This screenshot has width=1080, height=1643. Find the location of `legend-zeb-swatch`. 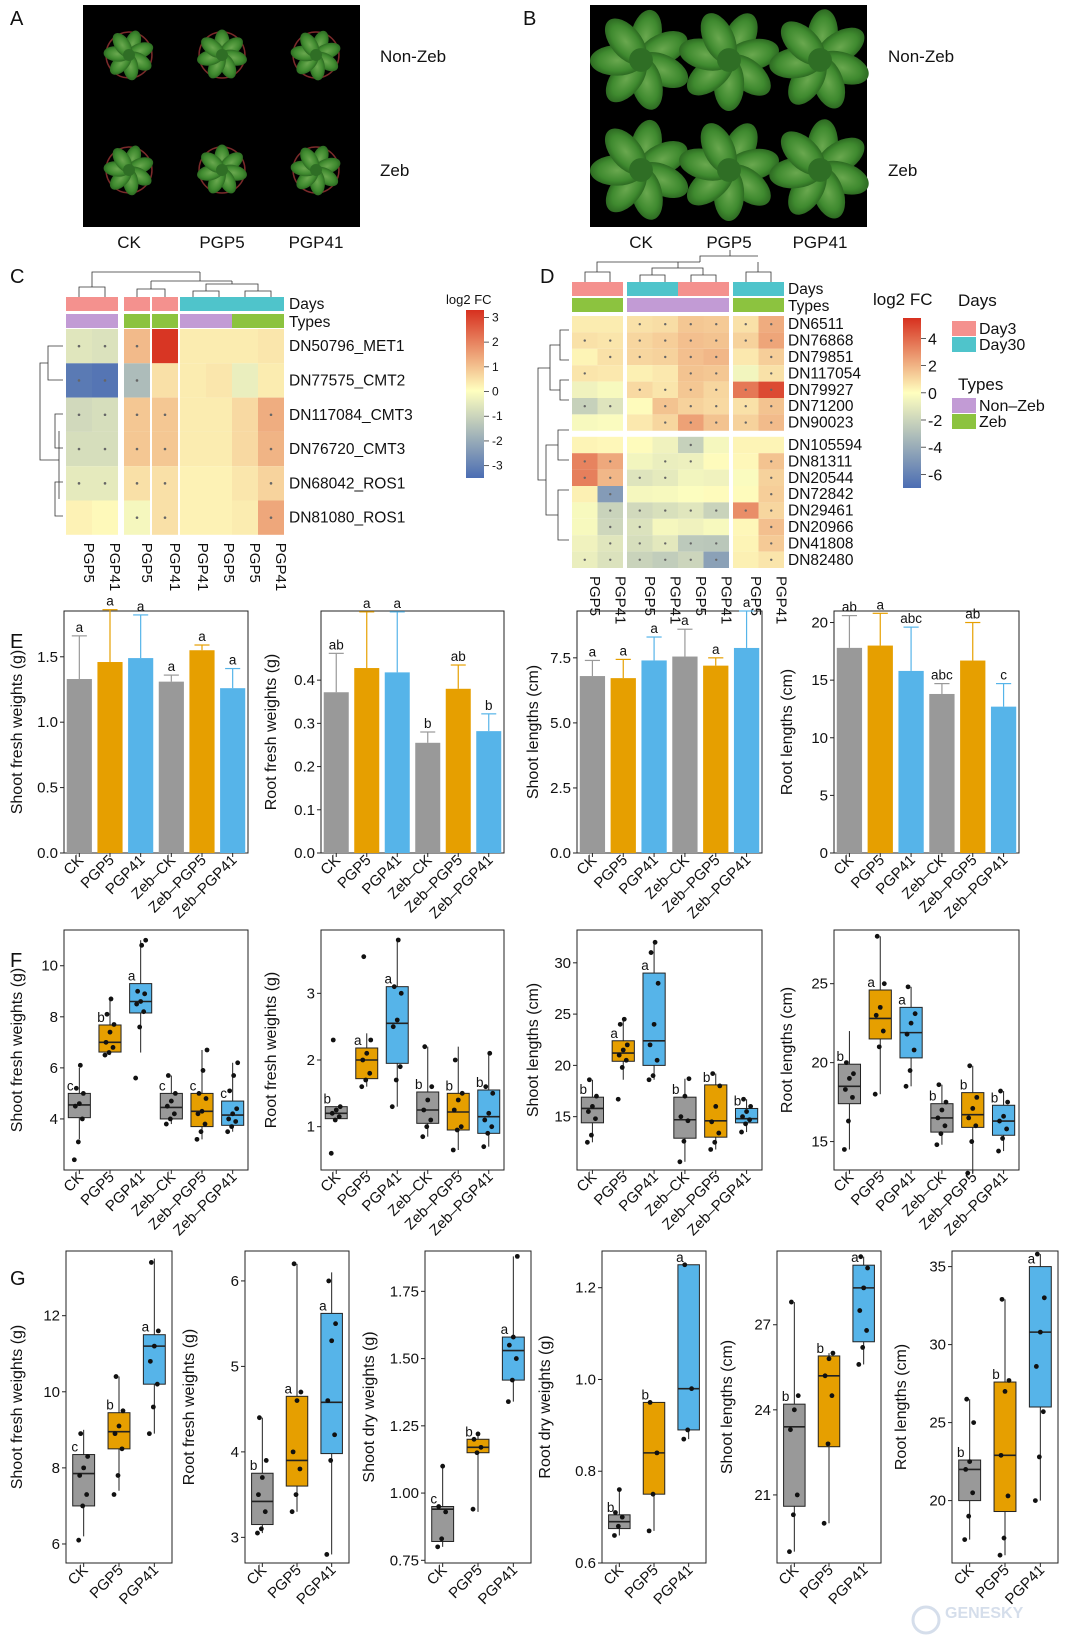

legend-zeb-swatch is located at coordinates (964, 421).